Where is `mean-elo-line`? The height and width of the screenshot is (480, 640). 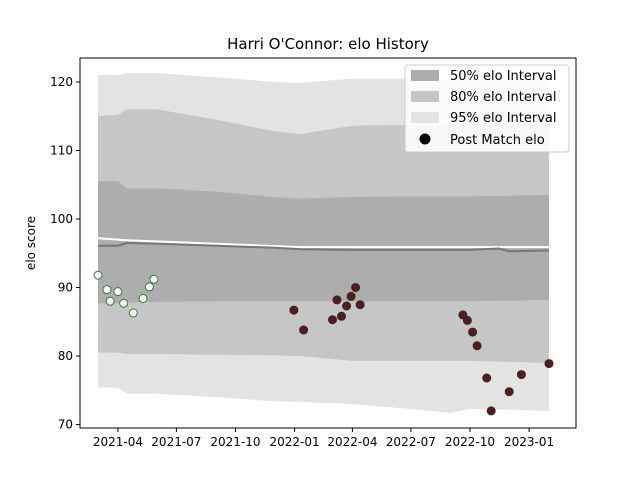 mean-elo-line is located at coordinates (324, 247).